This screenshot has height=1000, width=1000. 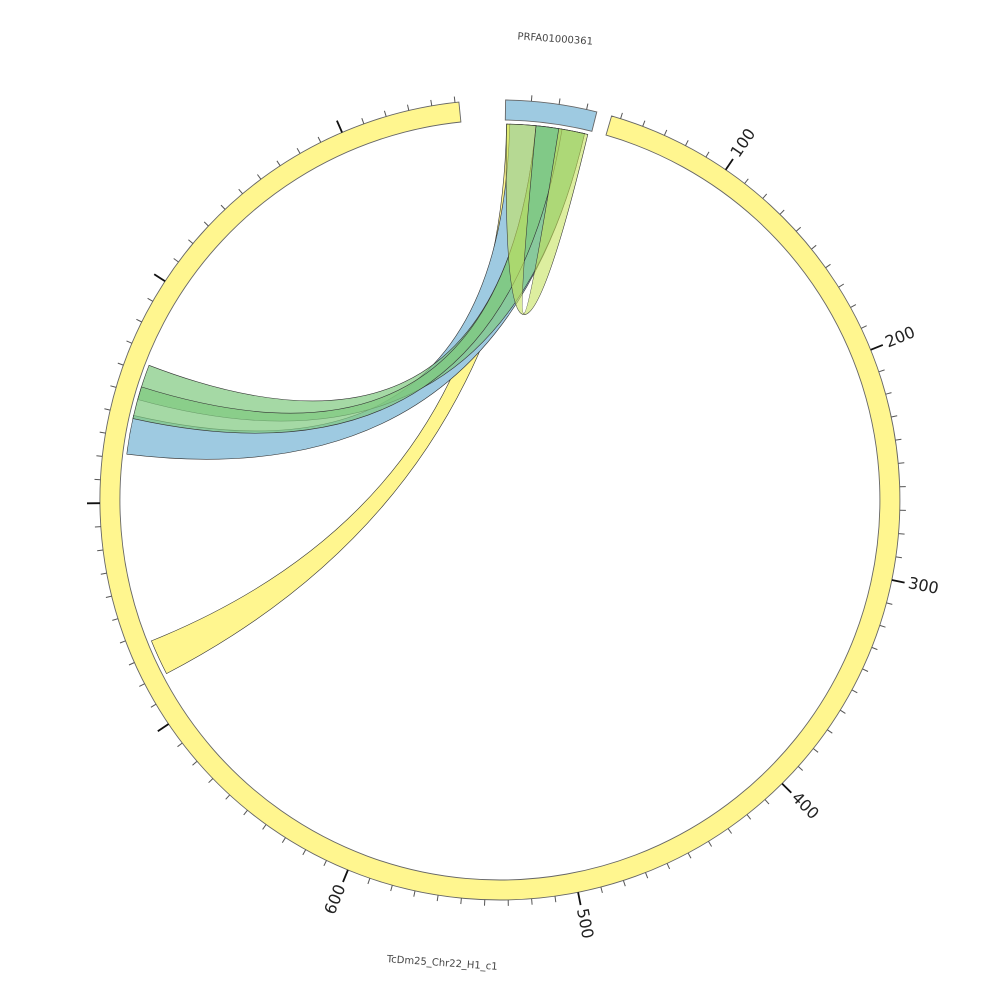 What do you see at coordinates (899, 336) in the screenshot?
I see `tick-label: 200` at bounding box center [899, 336].